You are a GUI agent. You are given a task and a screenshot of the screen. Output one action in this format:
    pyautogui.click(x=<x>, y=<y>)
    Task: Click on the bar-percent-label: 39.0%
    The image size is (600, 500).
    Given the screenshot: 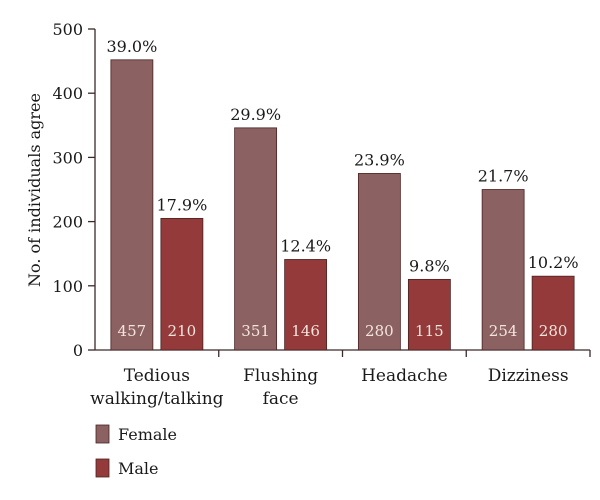 What is the action you would take?
    pyautogui.click(x=131, y=46)
    